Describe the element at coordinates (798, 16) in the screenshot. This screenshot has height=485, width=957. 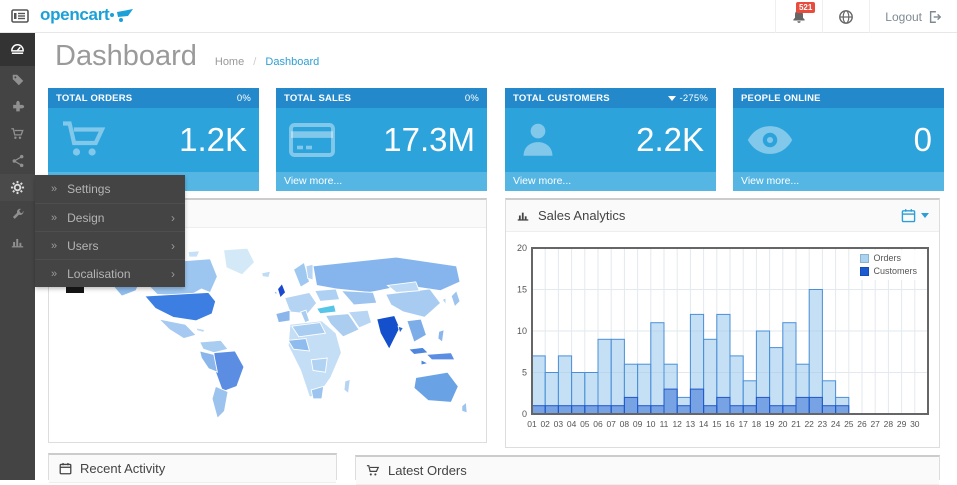
I see `notifications-button: 521` at that location.